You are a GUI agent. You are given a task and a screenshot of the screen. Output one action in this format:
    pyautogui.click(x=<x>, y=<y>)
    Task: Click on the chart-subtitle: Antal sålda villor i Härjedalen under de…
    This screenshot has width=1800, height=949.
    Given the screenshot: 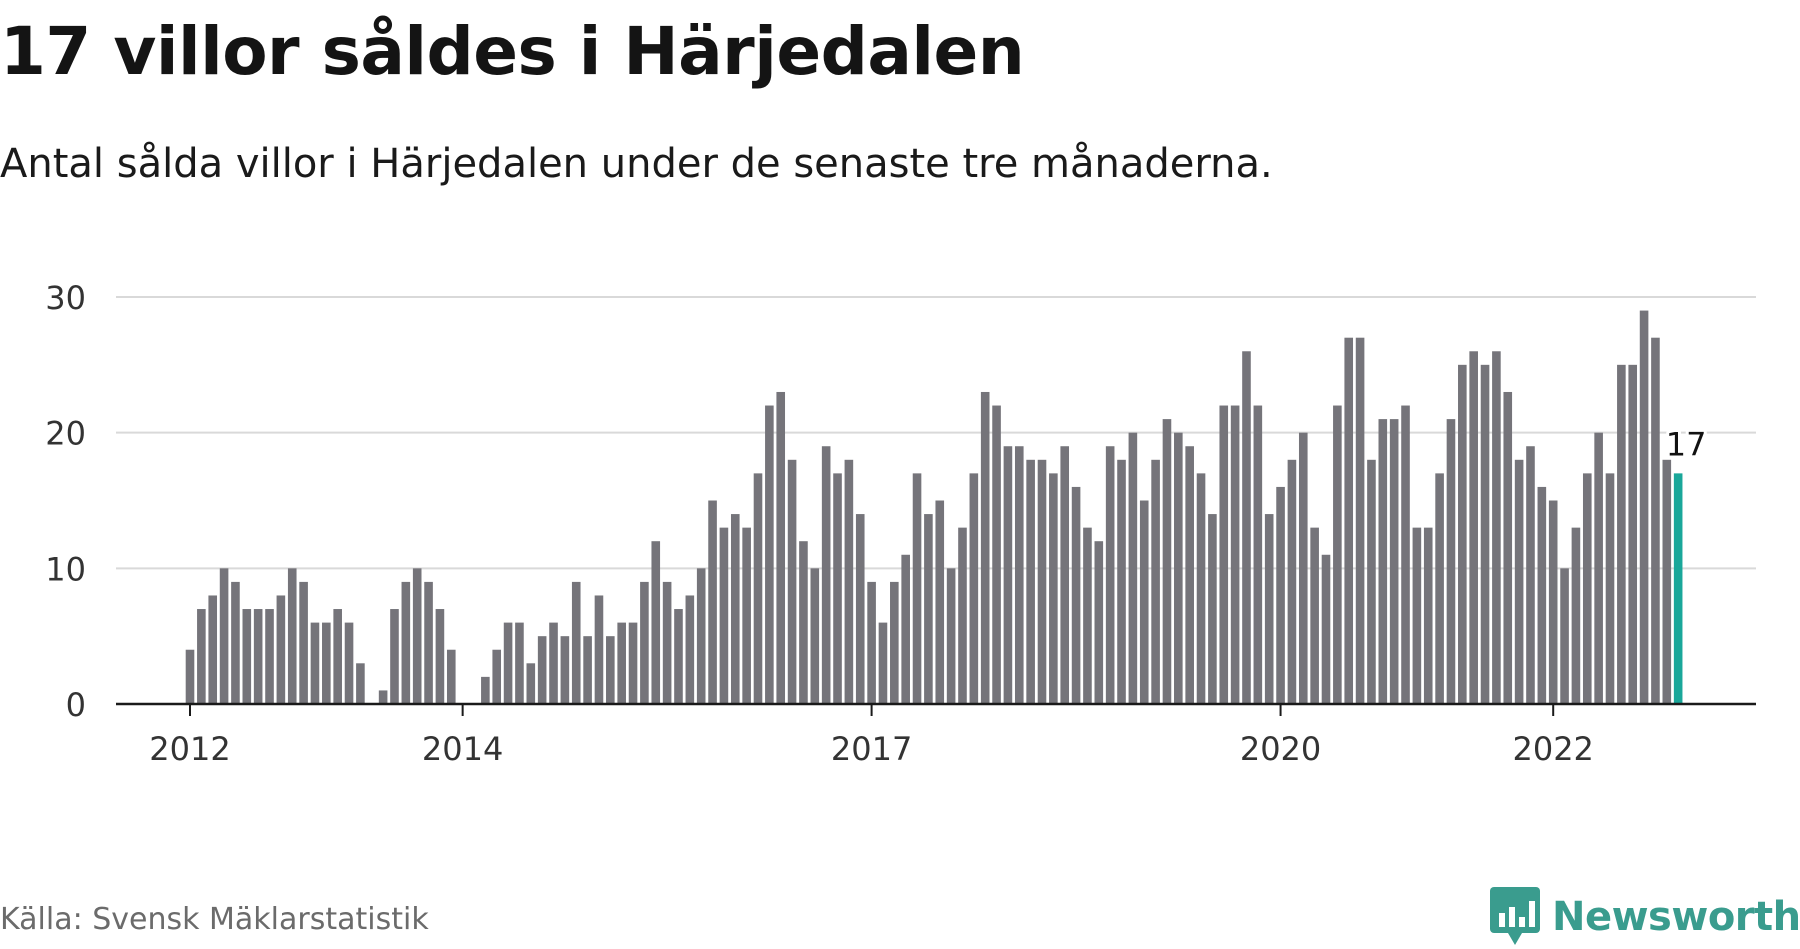 What is the action you would take?
    pyautogui.click(x=636, y=164)
    